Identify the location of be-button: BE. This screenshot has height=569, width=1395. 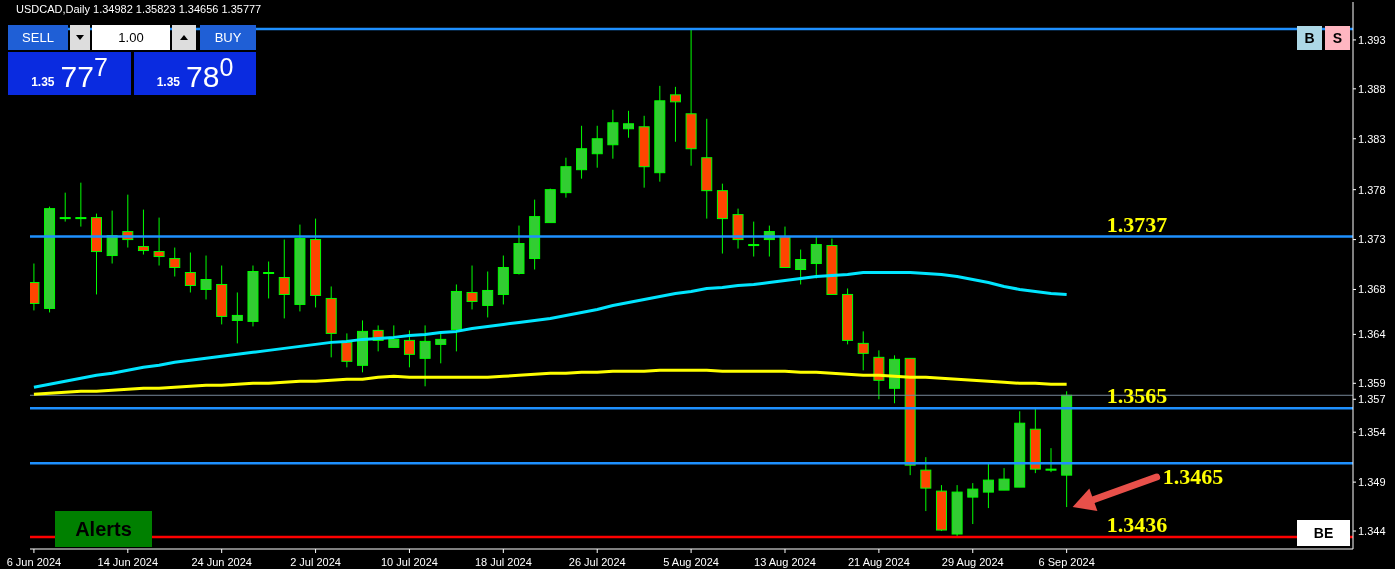
(1323, 533).